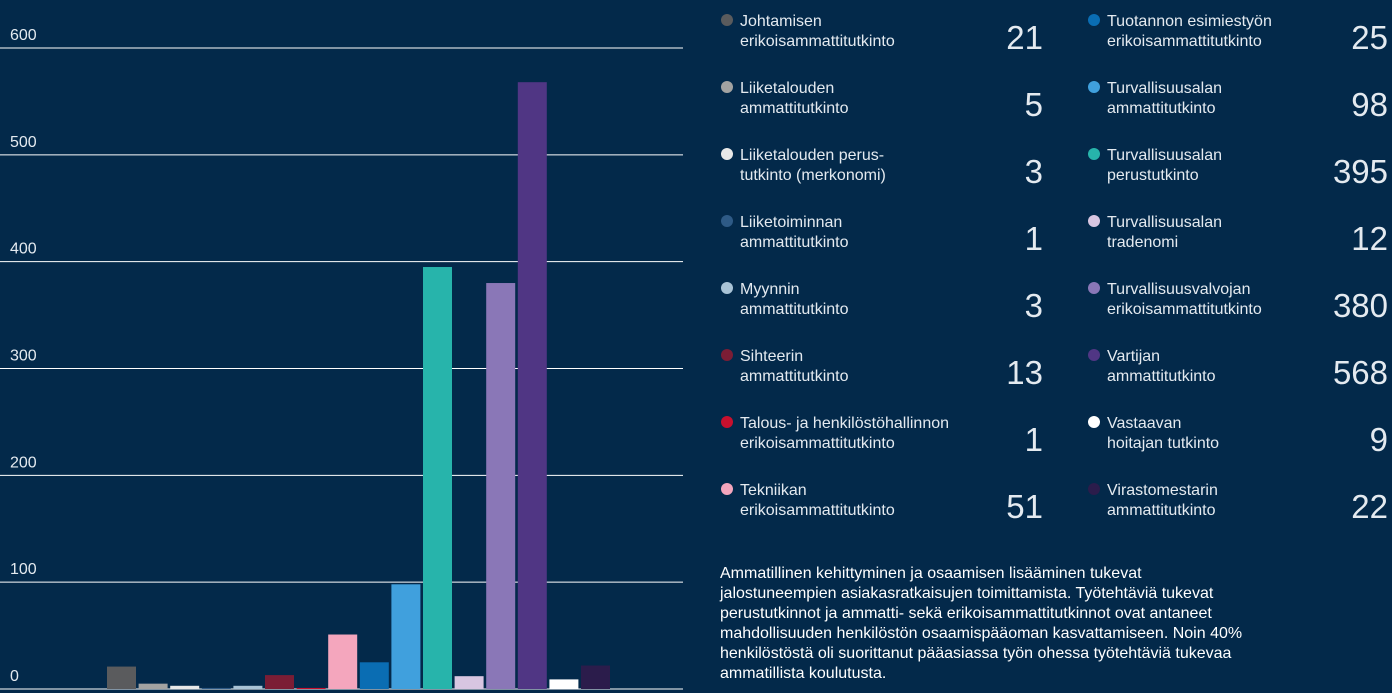 This screenshot has height=693, width=1392. I want to click on legend-label: Tuotannon esimiestyön, so click(1189, 21).